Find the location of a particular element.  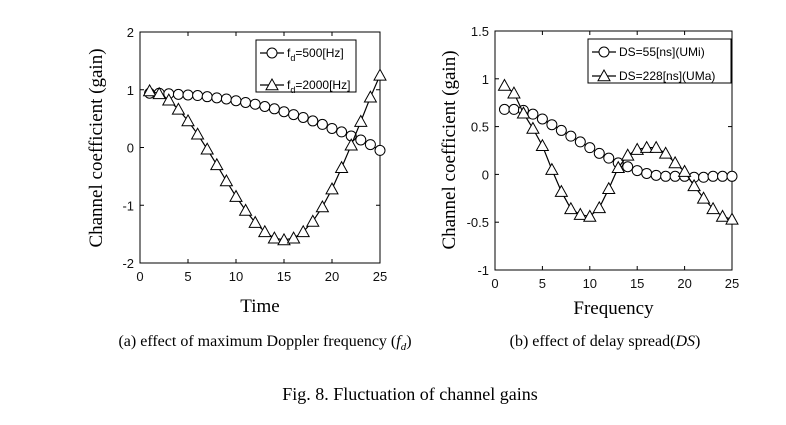

x-axis-label: Frequency is located at coordinates (613, 308).